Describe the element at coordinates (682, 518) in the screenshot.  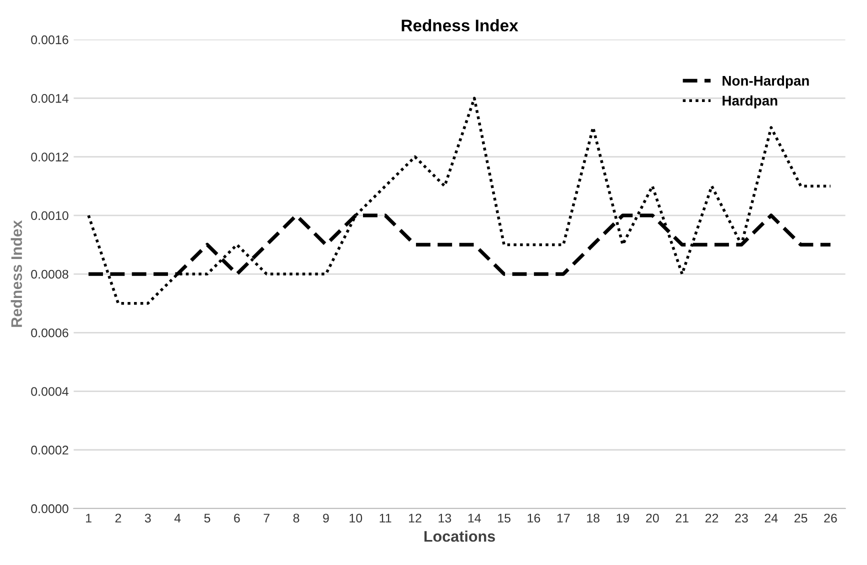
I see `x-tick-label: 21` at that location.